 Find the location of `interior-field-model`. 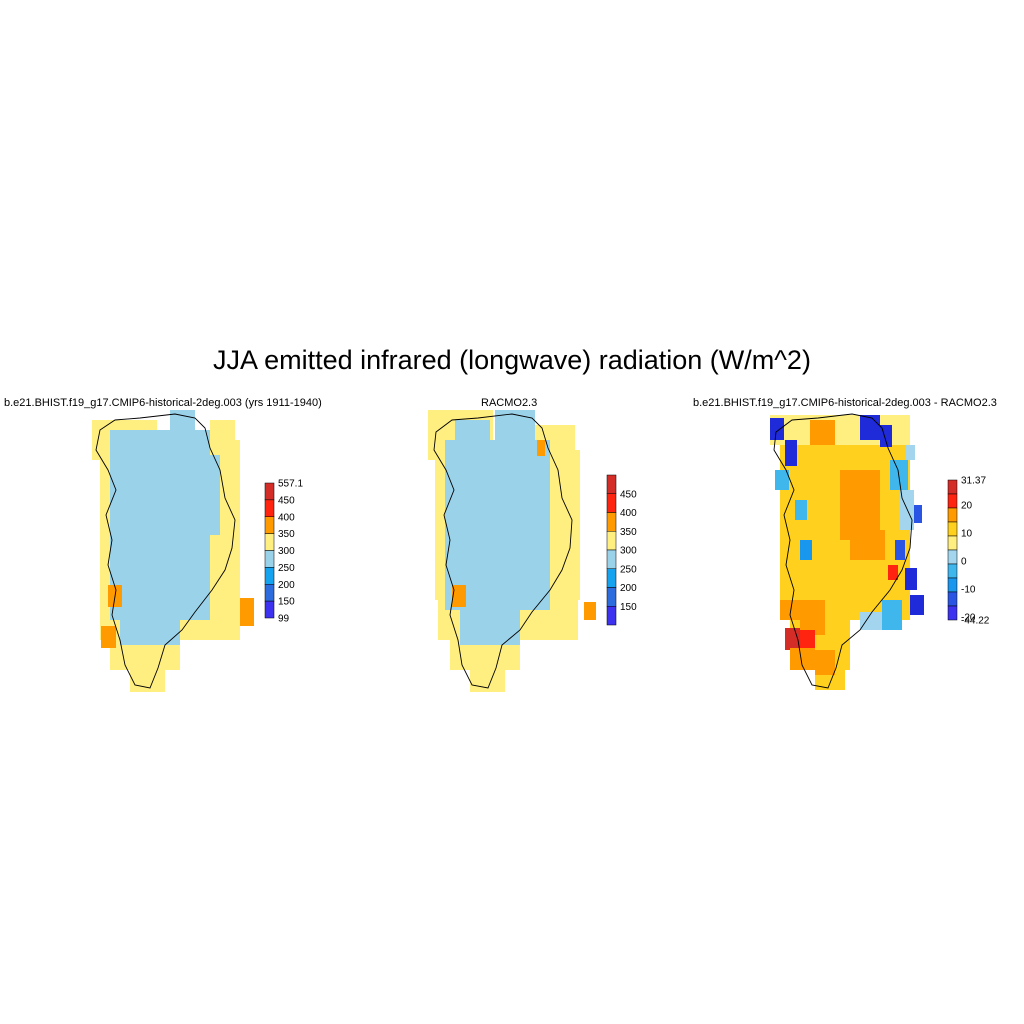

interior-field-model is located at coordinates (165, 527).